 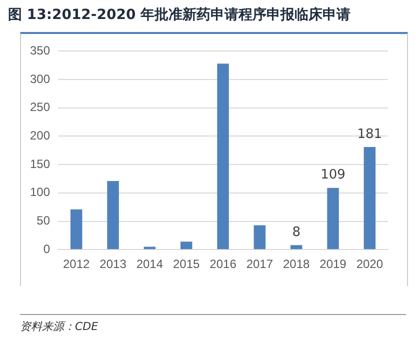 I want to click on text: 资料来源：CDE, so click(x=213, y=324).